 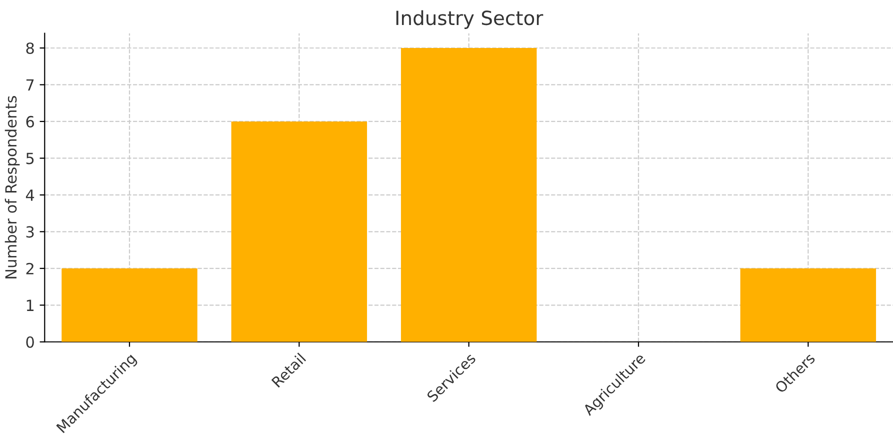 I want to click on y-tick-label: 3, so click(x=30, y=232).